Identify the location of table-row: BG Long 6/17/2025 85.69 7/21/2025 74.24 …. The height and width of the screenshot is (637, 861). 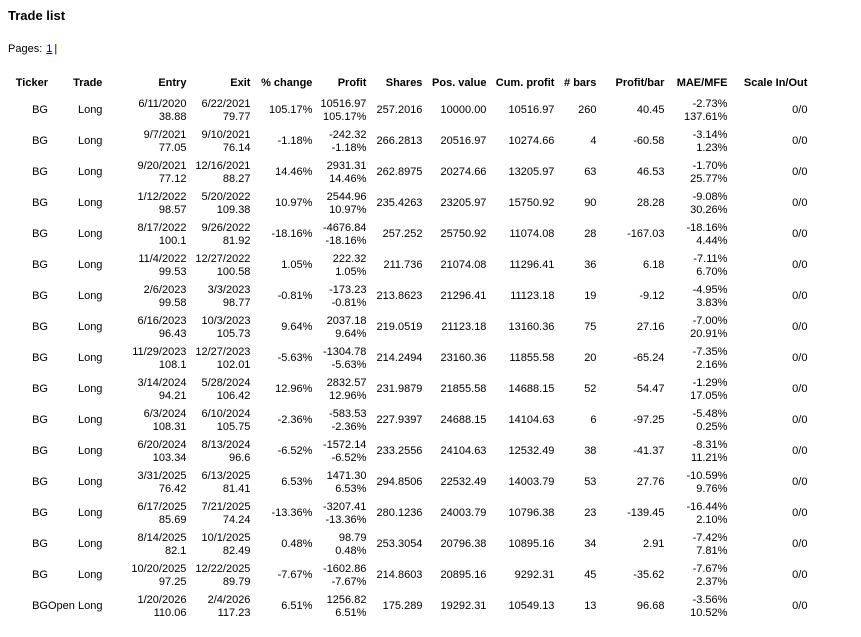
(409, 513).